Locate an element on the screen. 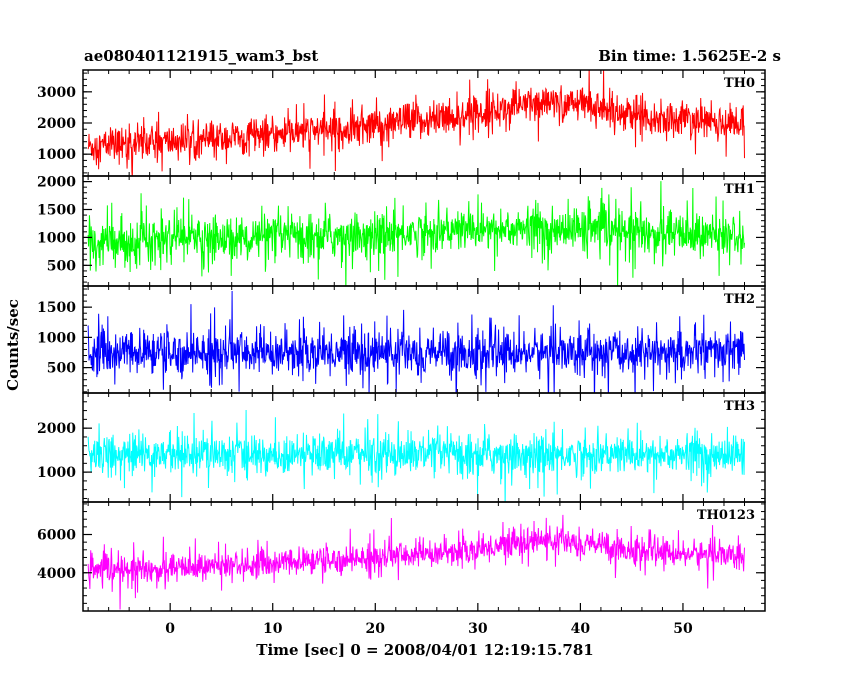  chart-title: ae080401121915_wam3_bst is located at coordinates (201, 56).